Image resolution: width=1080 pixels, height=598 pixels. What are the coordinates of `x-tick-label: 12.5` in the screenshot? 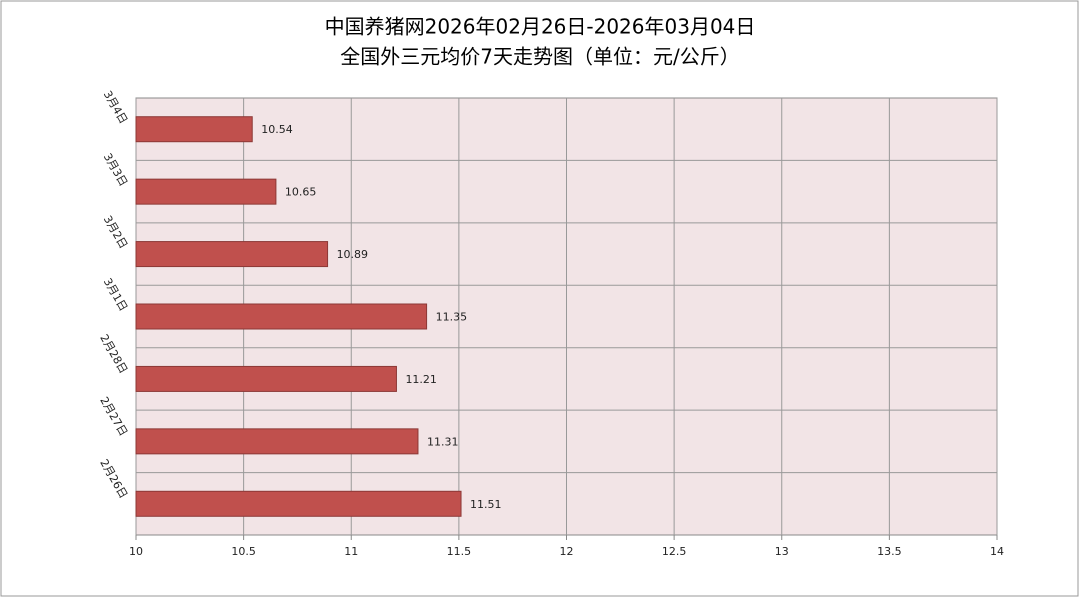 It's located at (674, 551).